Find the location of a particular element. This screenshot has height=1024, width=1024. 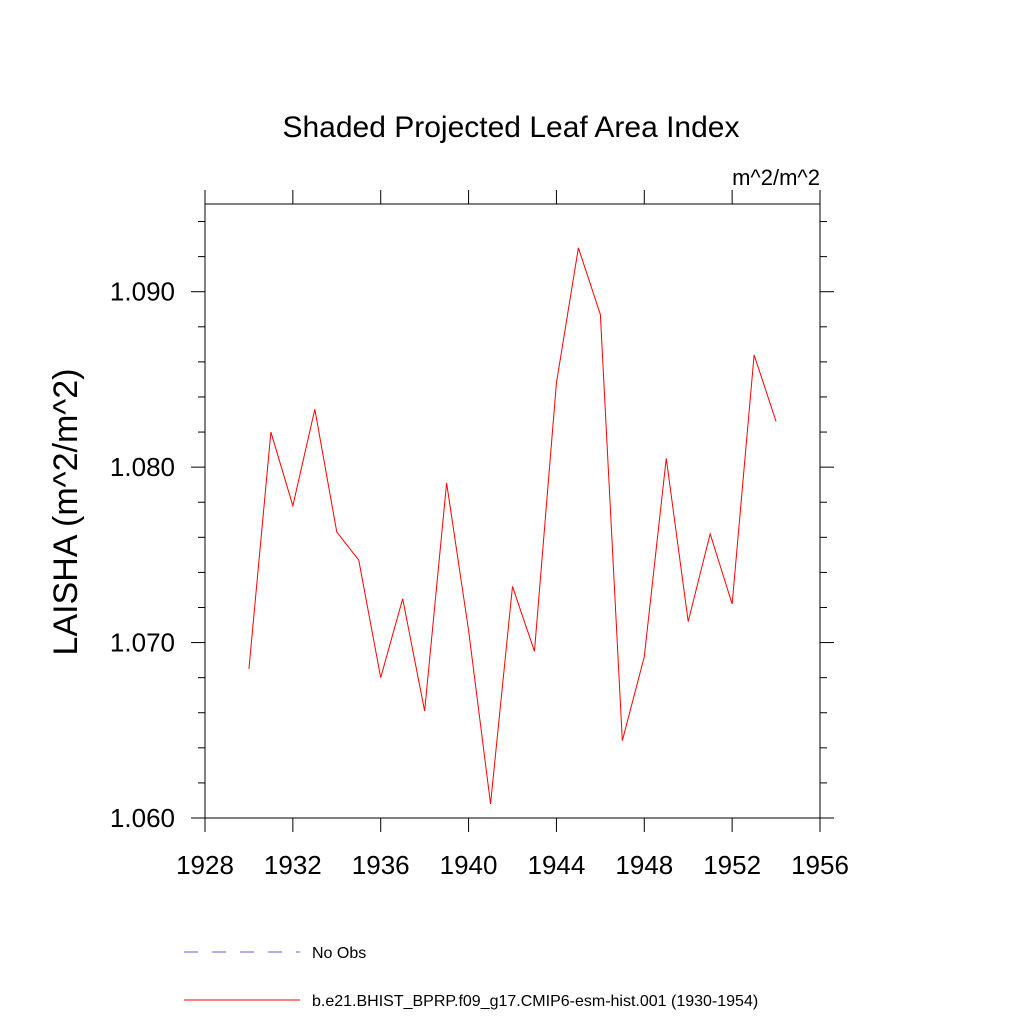

x-tick-label: 1928 is located at coordinates (205, 865).